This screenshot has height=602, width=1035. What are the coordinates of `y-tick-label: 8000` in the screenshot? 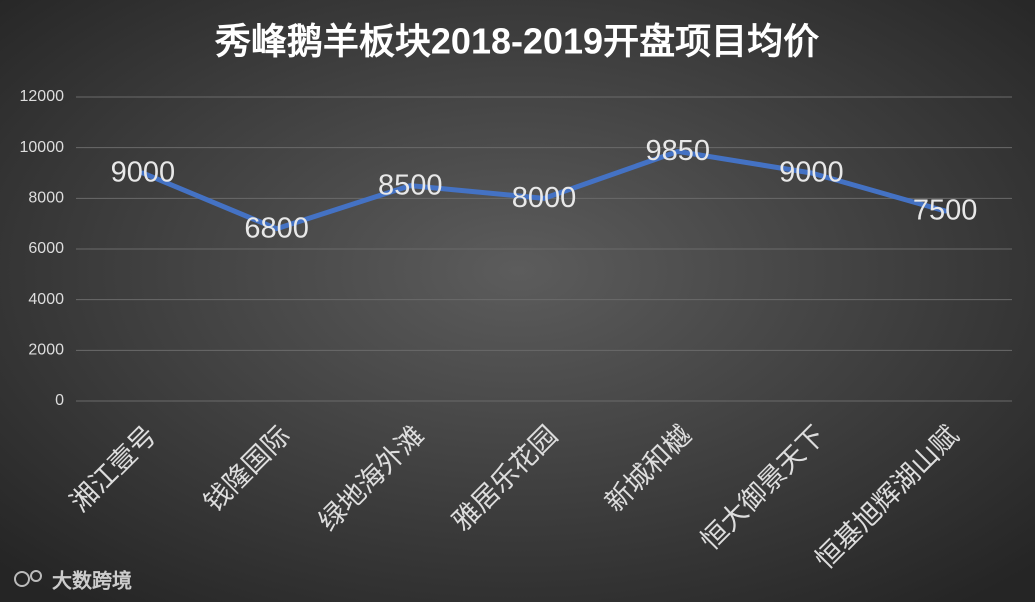 It's located at (46, 198).